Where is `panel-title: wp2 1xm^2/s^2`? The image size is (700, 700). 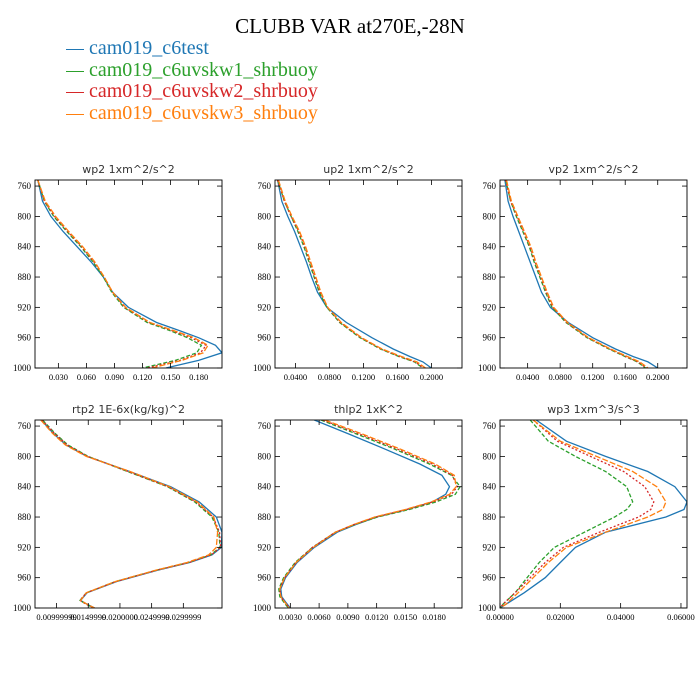 panel-title: wp2 1xm^2/s^2 is located at coordinates (128, 169).